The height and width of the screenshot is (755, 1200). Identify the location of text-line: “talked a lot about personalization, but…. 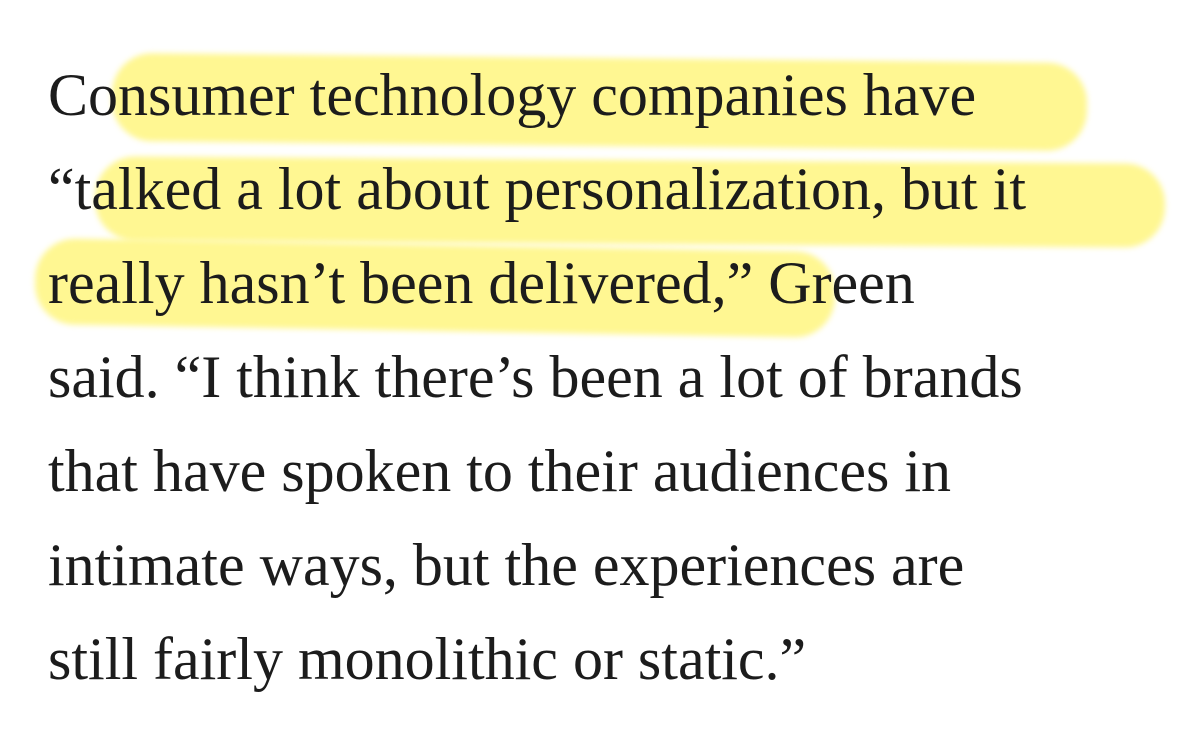
(537, 189).